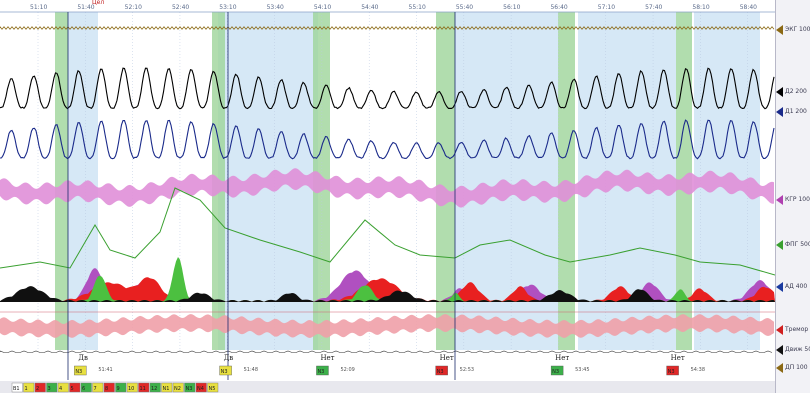  Describe the element at coordinates (467, 370) in the screenshot. I see `marker-time: 52:53` at that location.